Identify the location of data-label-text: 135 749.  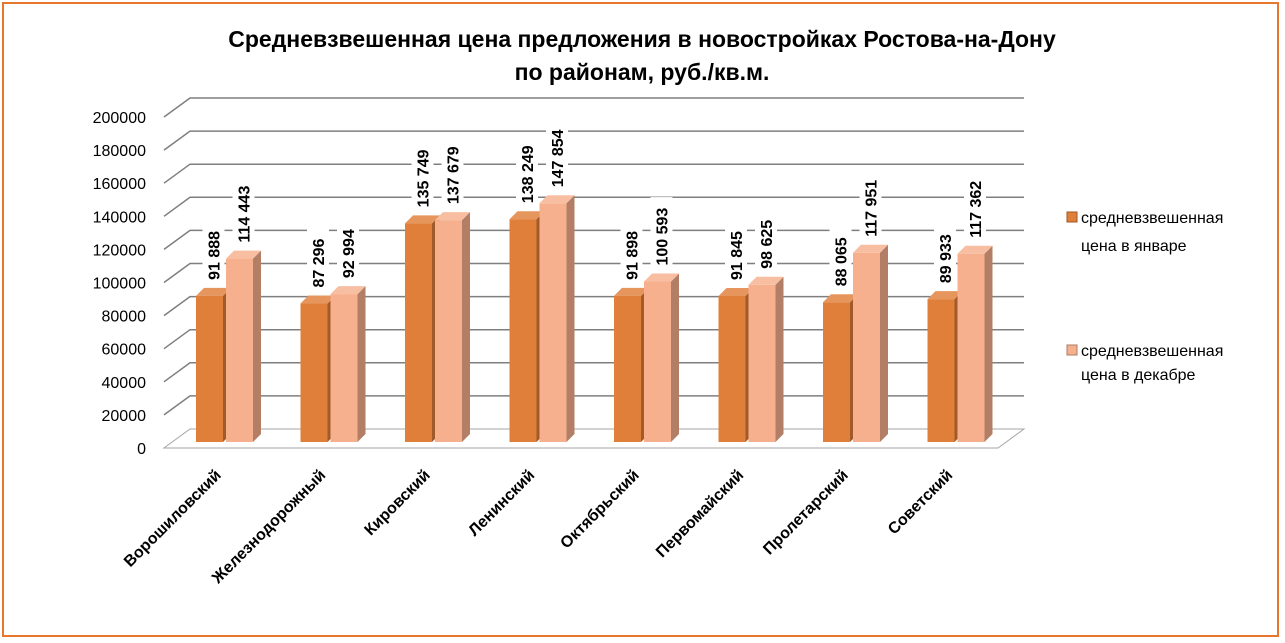
(424, 178).